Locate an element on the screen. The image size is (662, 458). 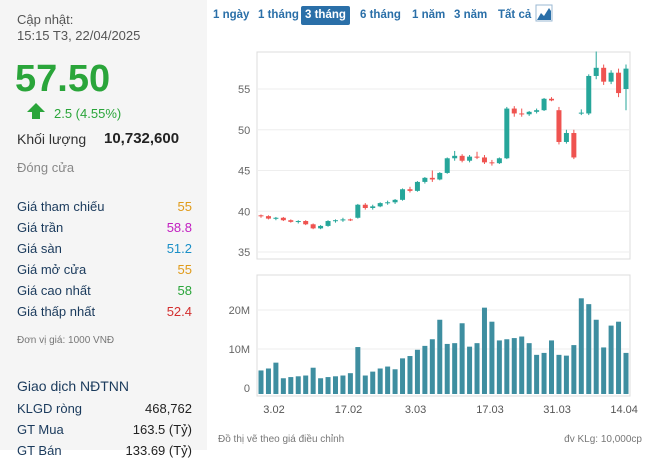
tab-6-months: 6 tháng is located at coordinates (380, 15).